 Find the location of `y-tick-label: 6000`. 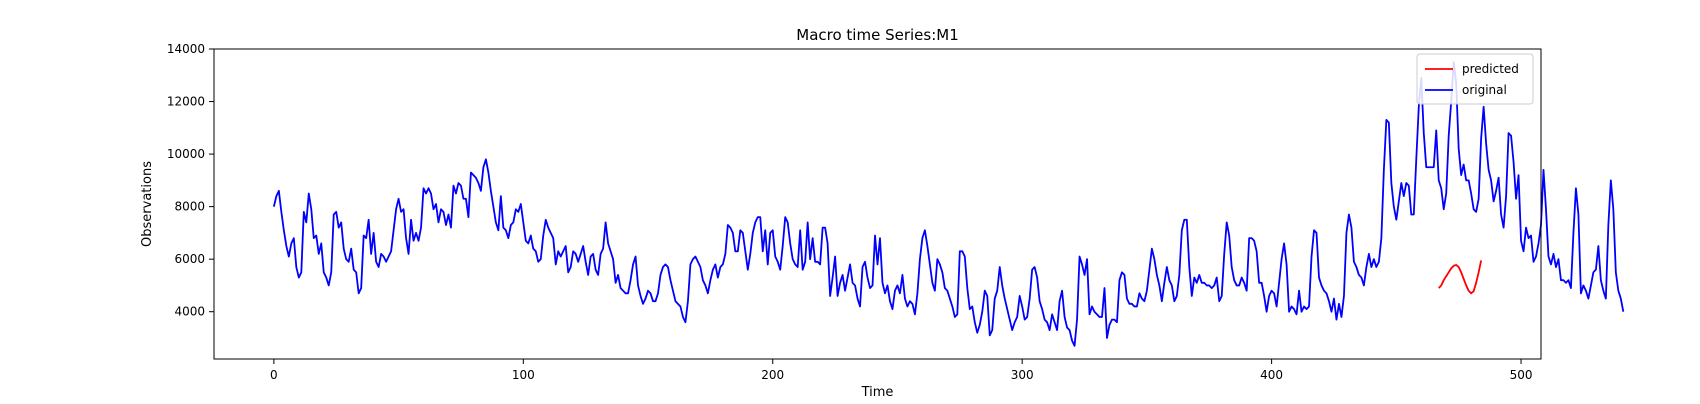

y-tick-label: 6000 is located at coordinates (189, 259).